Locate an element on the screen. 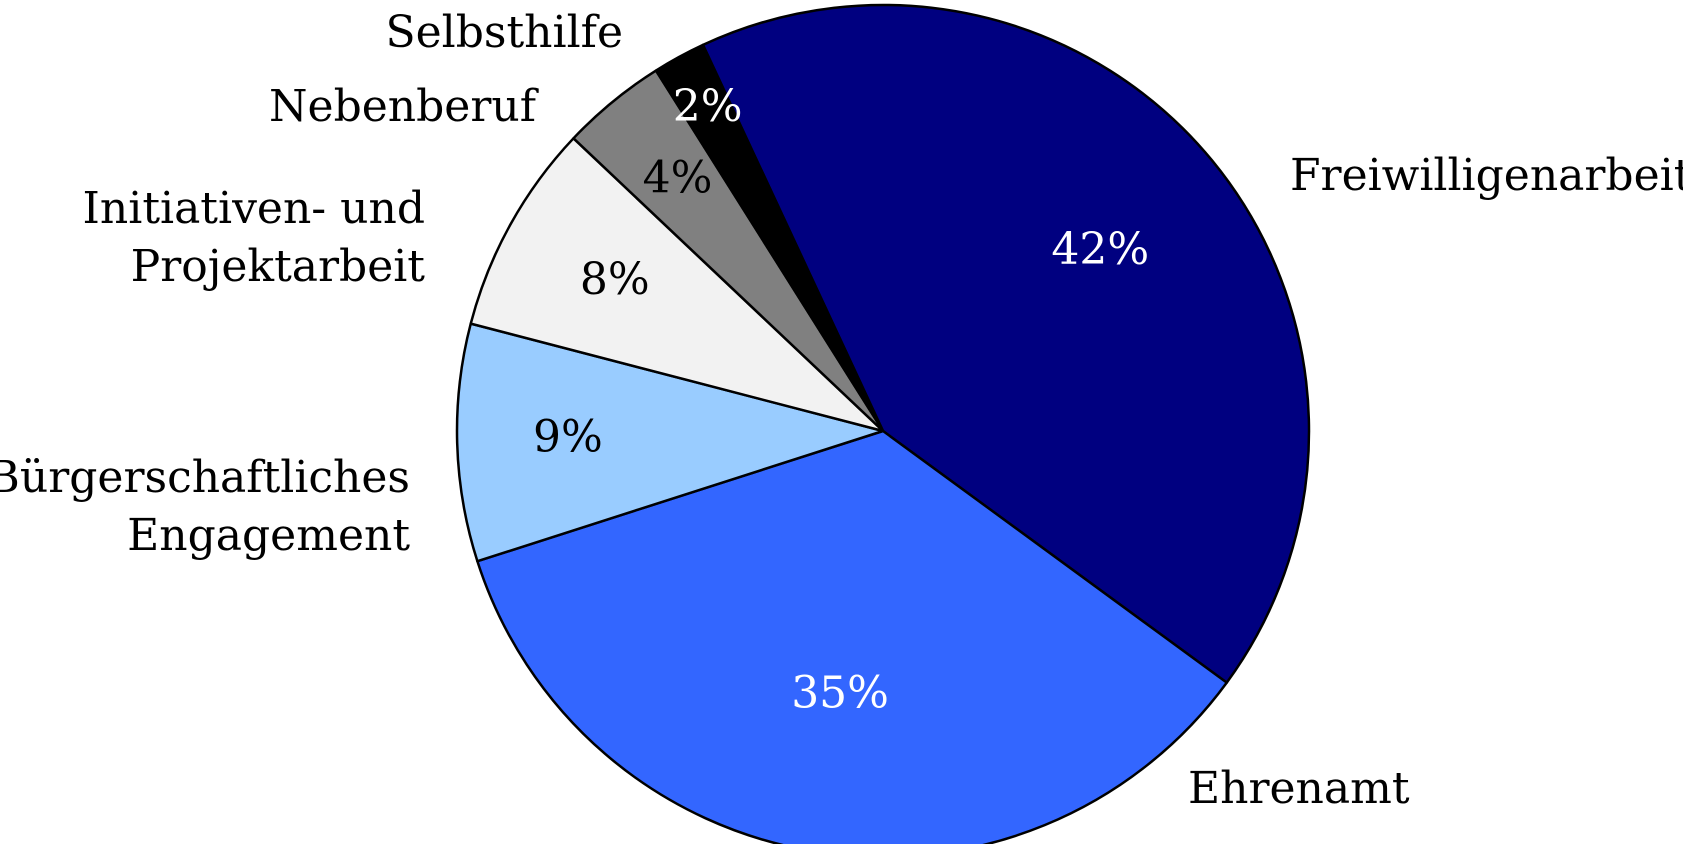 The width and height of the screenshot is (1683, 844). category-label-line: Ehrenamt is located at coordinates (1299, 788).